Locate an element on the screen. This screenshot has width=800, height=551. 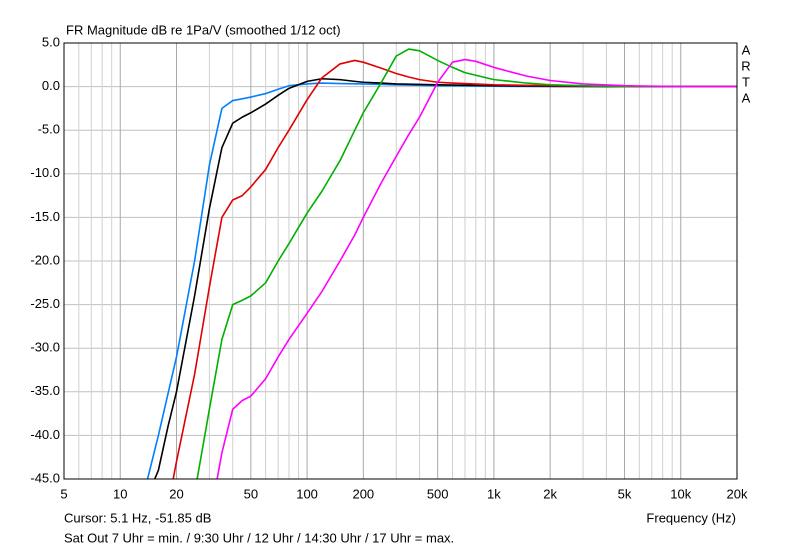
y-tick-label: -10.0 is located at coordinates (45, 172).